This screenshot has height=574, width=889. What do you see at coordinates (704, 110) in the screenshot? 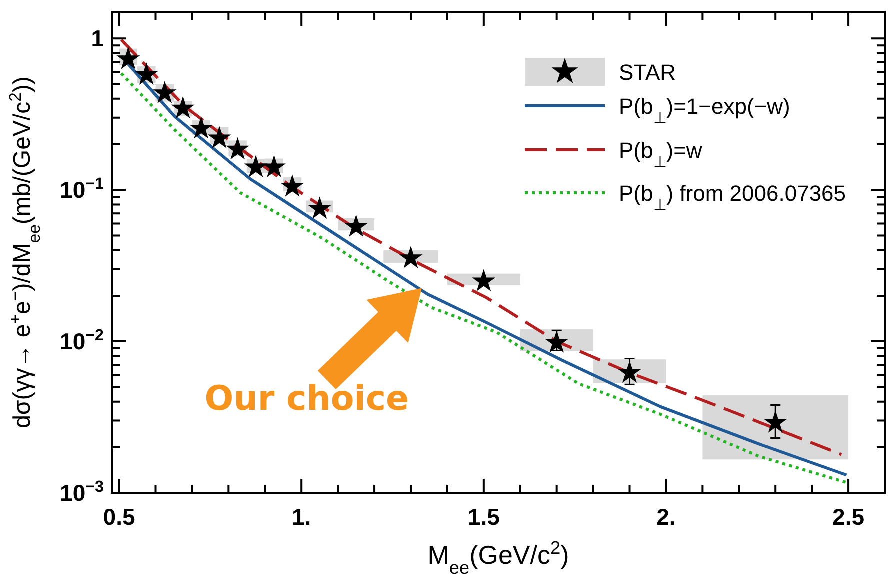
I see `legend-label: P(b$_{⊥}$)=1−exp(−w)` at bounding box center [704, 110].